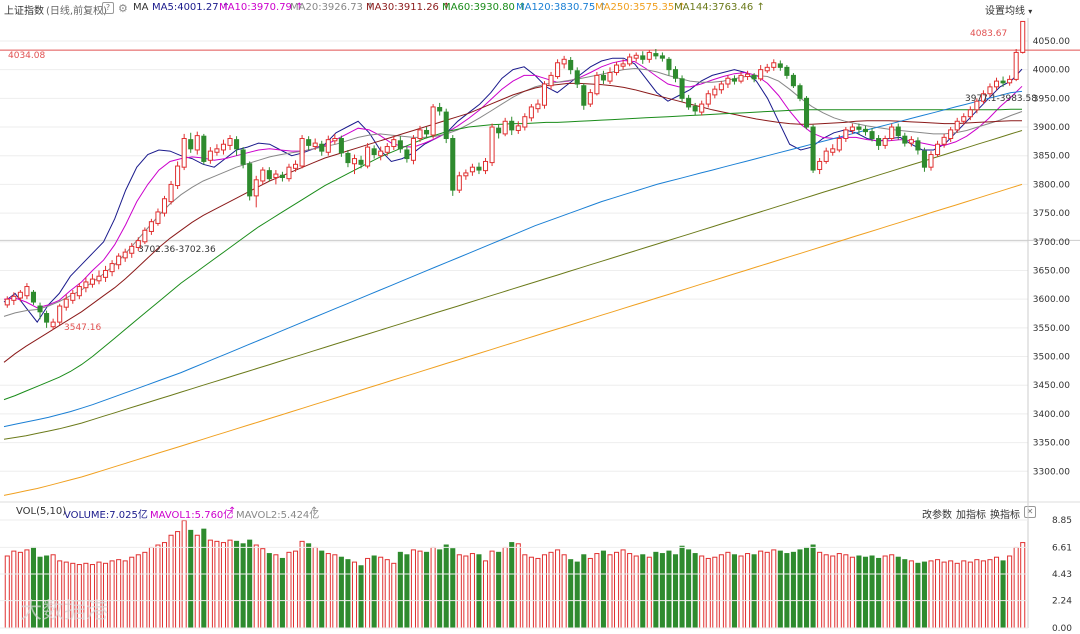 This screenshot has height=634, width=1080. I want to click on ma-item-6: MA250:3575.35 ↑, so click(640, 7).